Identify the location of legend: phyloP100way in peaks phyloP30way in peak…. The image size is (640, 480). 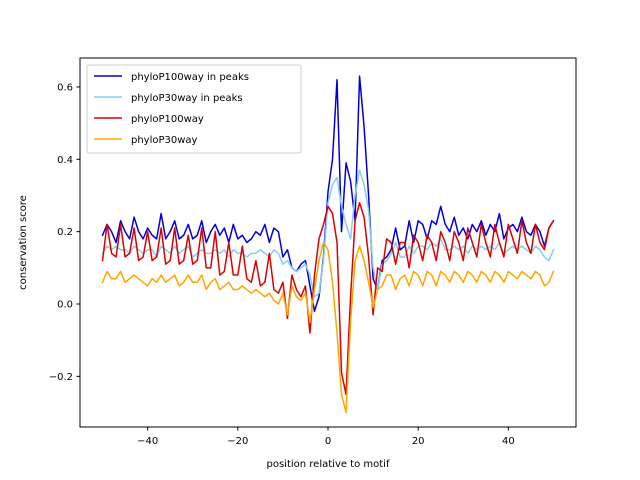
(194, 109).